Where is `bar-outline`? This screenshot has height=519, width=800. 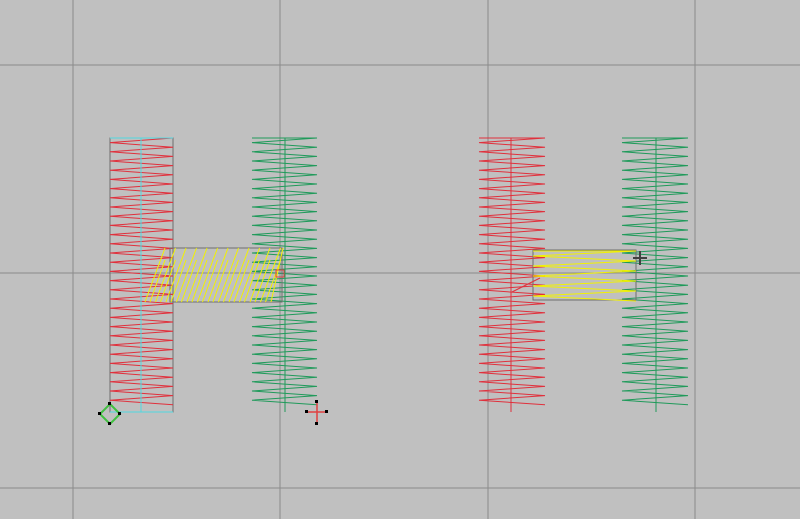
bar-outline is located at coordinates (584, 275).